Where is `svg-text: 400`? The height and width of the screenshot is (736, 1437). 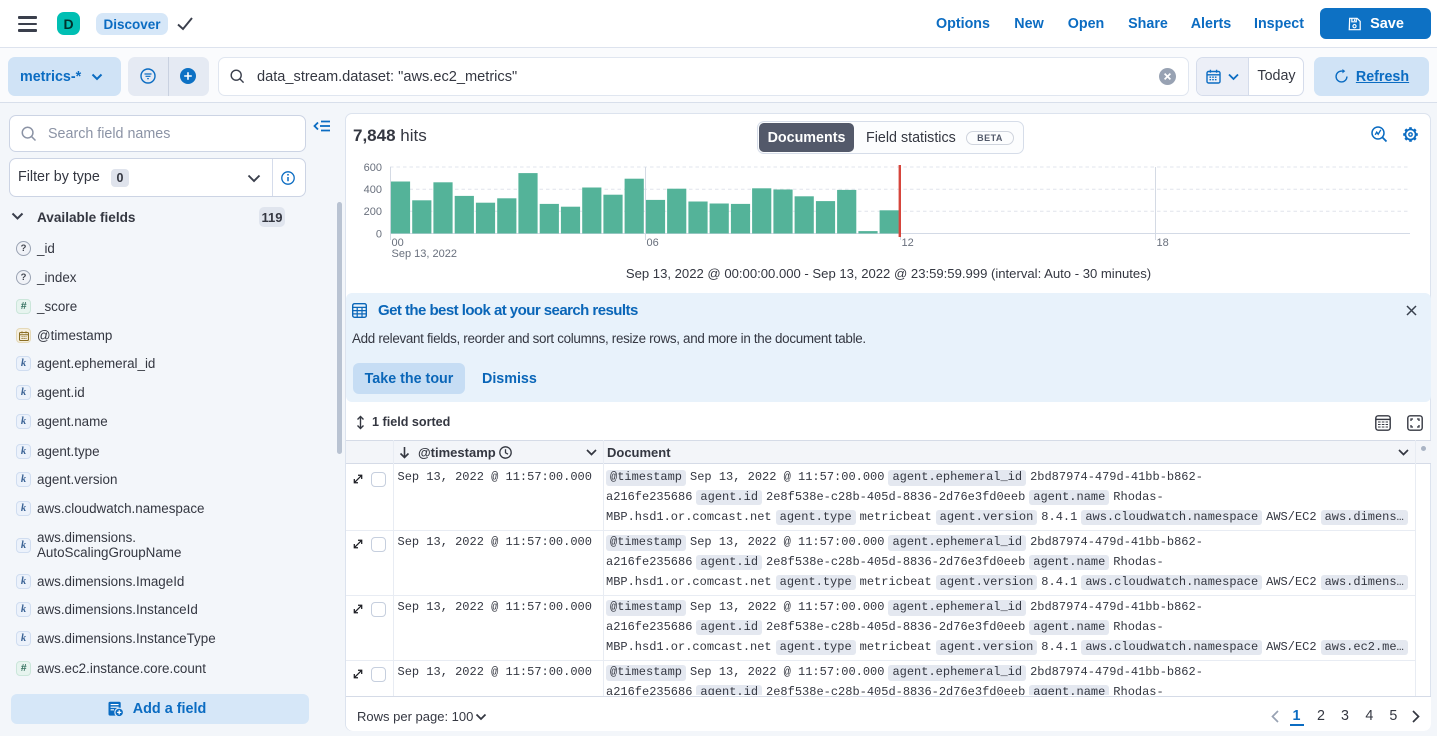 svg-text: 400 is located at coordinates (373, 190).